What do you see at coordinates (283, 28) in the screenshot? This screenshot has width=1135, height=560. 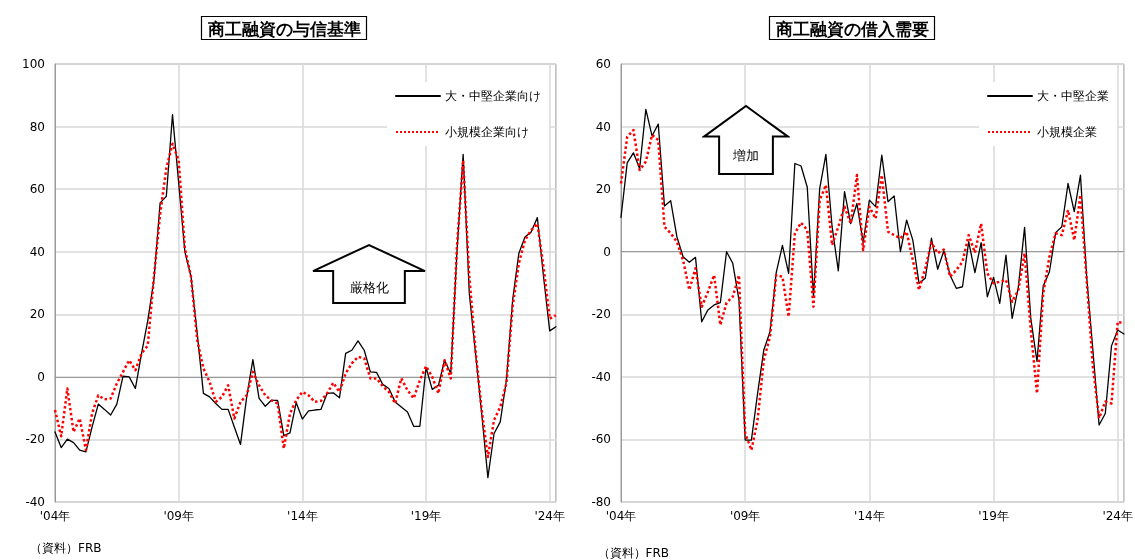 I see `chart-title: 商工融資の与信基準` at bounding box center [283, 28].